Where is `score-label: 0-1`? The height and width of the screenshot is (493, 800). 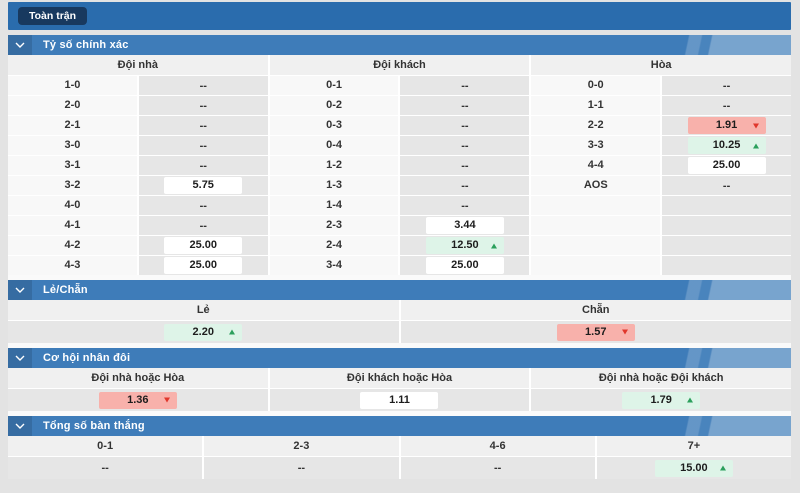
score-label: 0-1 is located at coordinates (334, 85).